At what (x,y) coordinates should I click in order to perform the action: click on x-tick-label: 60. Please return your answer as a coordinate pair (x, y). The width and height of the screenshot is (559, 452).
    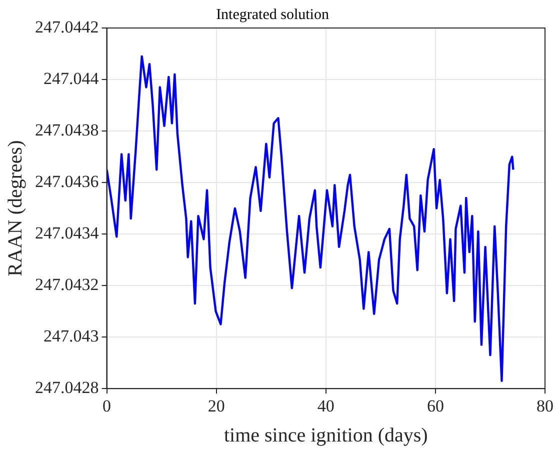
    Looking at the image, I should click on (435, 406).